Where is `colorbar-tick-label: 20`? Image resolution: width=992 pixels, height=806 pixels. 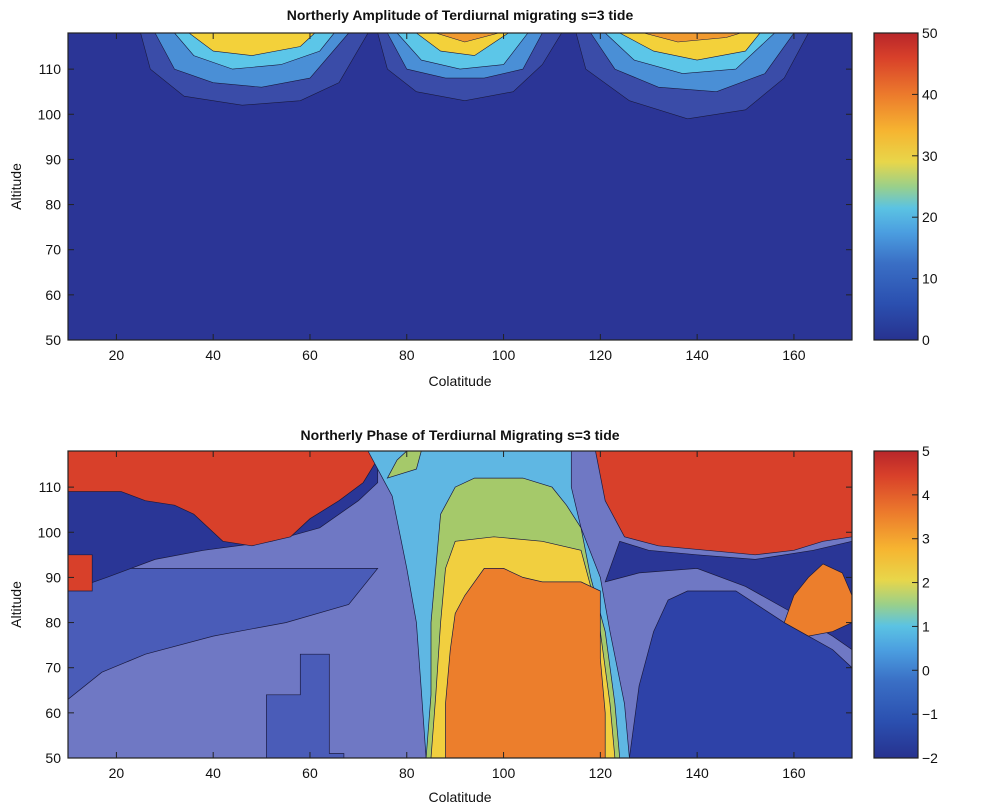
colorbar-tick-label: 20 is located at coordinates (930, 217).